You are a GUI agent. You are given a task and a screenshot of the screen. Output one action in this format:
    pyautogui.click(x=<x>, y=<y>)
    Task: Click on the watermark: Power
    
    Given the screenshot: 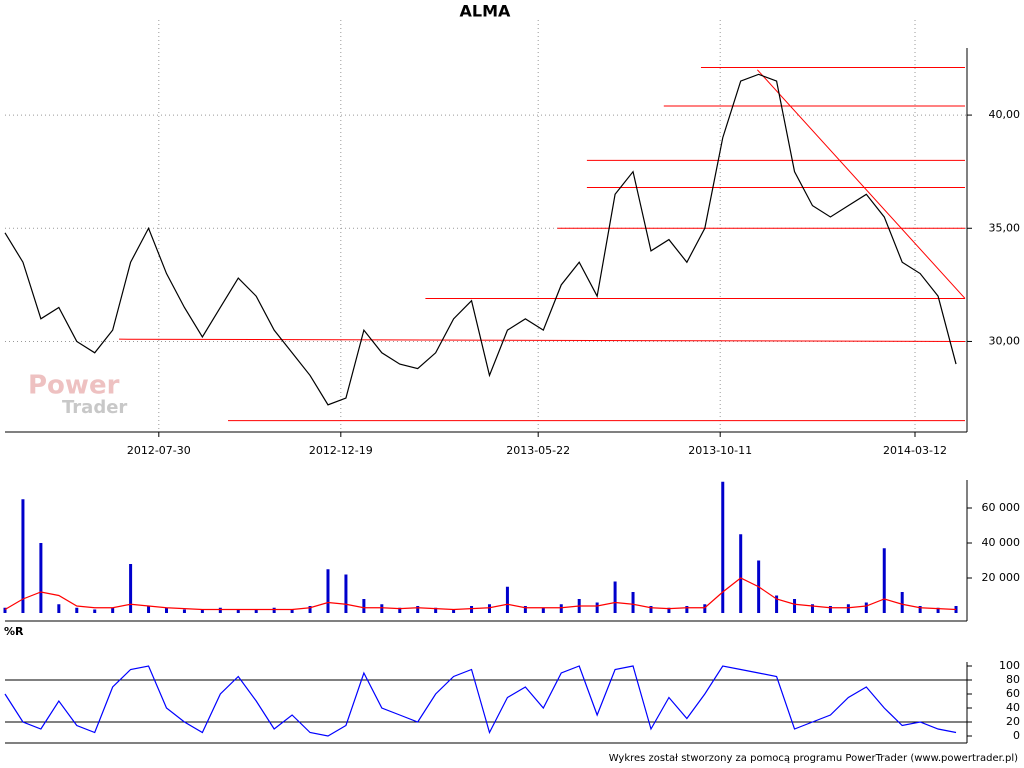 What is the action you would take?
    pyautogui.click(x=74, y=386)
    